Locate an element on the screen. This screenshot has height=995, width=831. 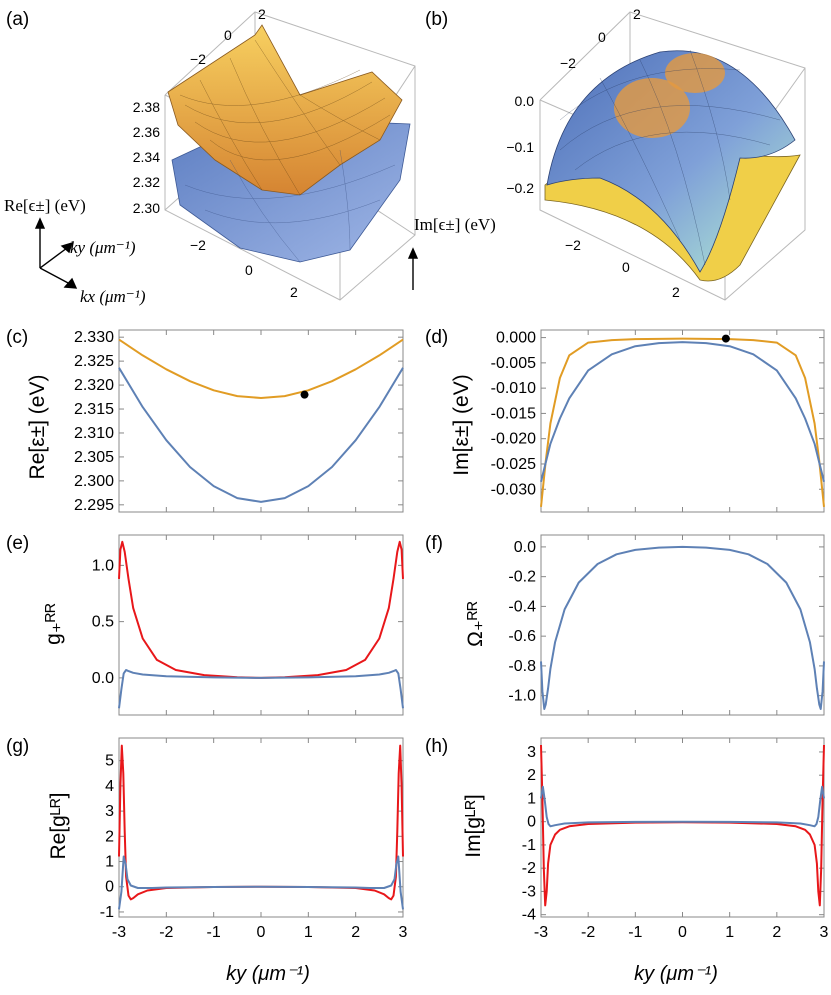
z-tick-a-2.38: 2.38 is located at coordinates (146, 107).